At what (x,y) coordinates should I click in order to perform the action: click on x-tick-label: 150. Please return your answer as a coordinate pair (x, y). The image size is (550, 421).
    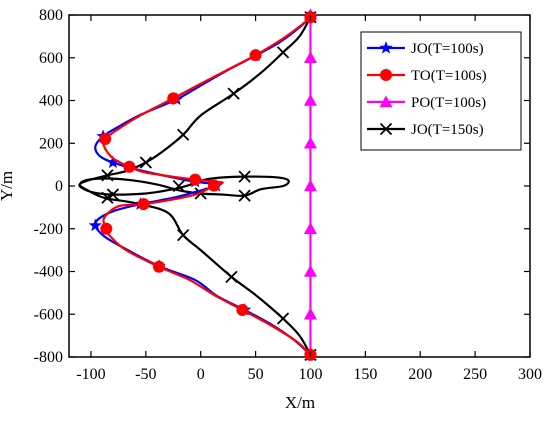
    Looking at the image, I should click on (365, 374).